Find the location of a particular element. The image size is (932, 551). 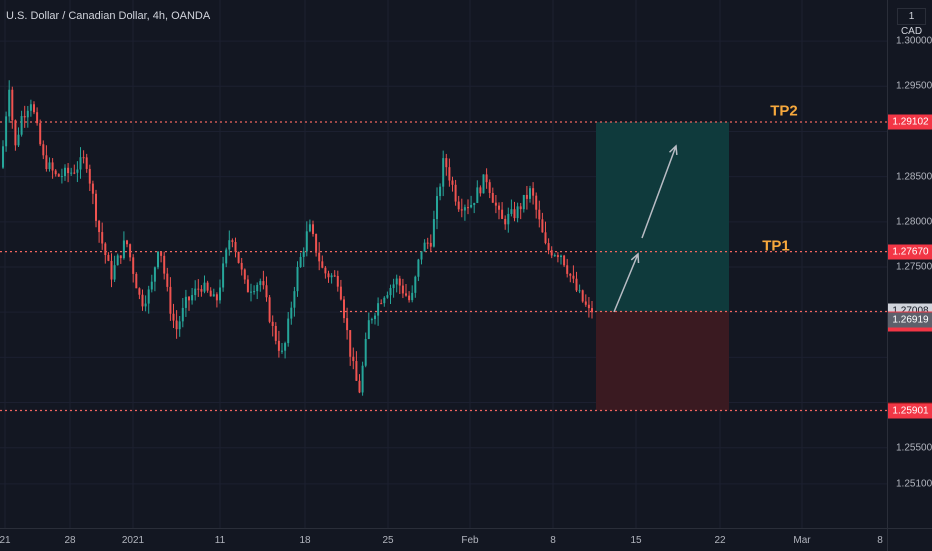

price-tick: 1.28500 is located at coordinates (914, 177).